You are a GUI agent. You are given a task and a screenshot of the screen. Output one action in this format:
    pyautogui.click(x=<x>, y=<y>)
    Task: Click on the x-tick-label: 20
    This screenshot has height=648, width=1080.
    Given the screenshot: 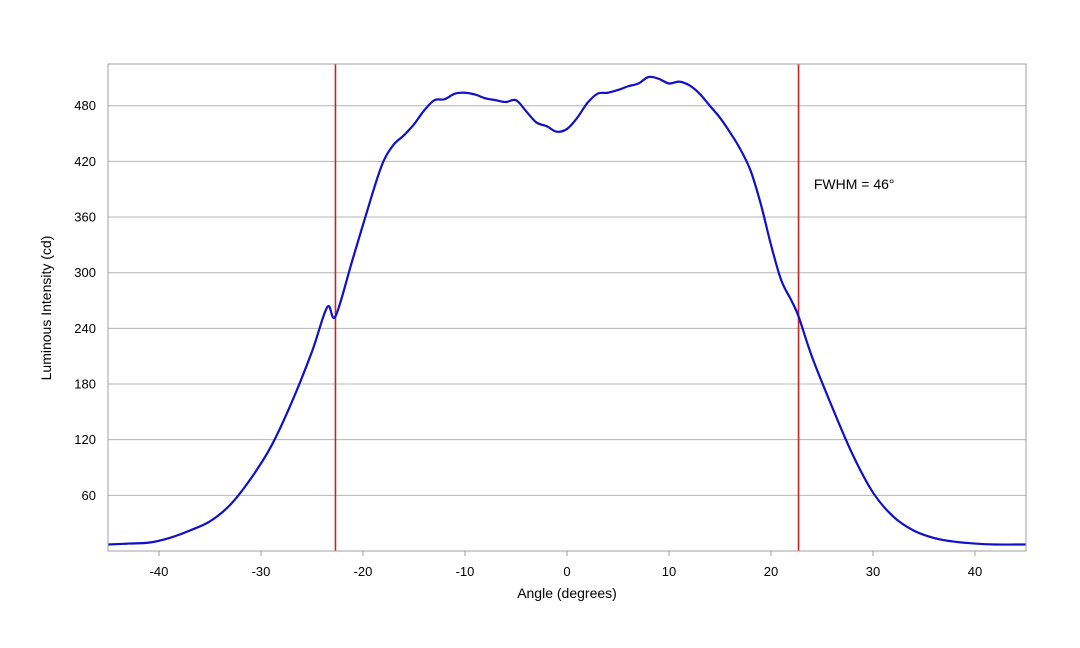 What is the action you would take?
    pyautogui.click(x=771, y=571)
    